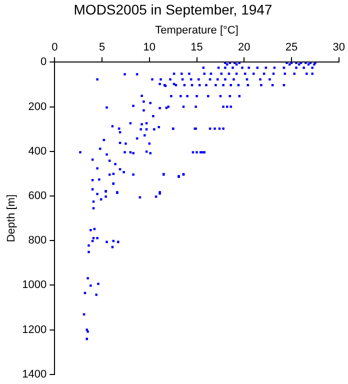 The width and height of the screenshot is (348, 384). Describe the element at coordinates (43, 62) in the screenshot. I see `y-tick-label: 0` at that location.